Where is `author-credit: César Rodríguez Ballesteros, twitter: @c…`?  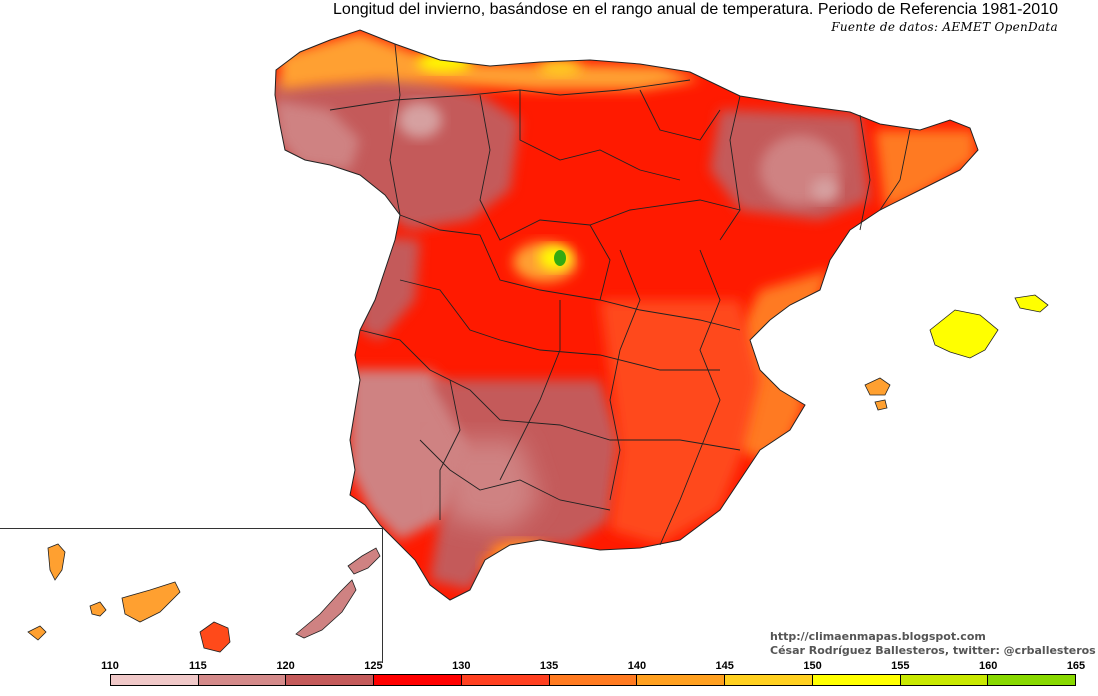
author-credit: César Rodríguez Ballesteros, twitter: @c… is located at coordinates (933, 650).